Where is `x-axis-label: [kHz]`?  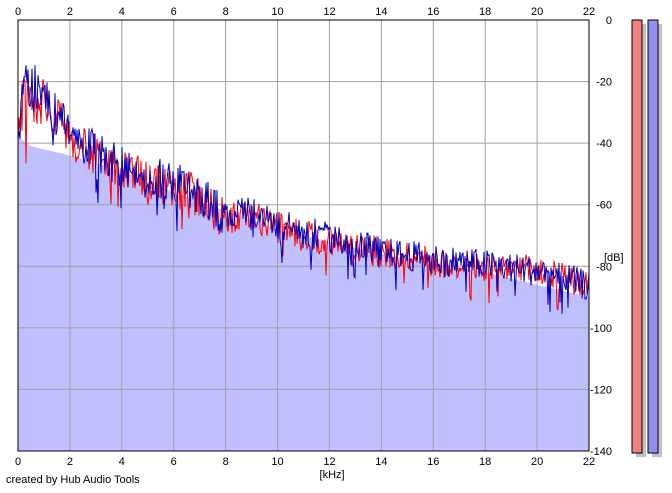 x-axis-label: [kHz] is located at coordinates (332, 475).